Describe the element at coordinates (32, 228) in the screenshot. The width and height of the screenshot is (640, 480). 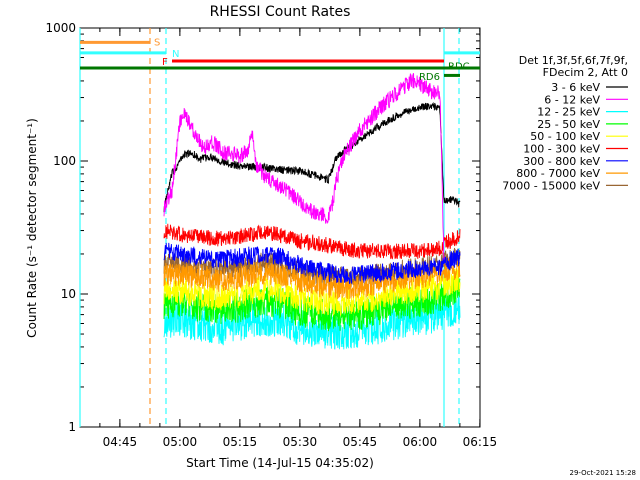
I see `y-axis-label: Count Rate (s⁻¹ detector segment⁻¹)` at that location.